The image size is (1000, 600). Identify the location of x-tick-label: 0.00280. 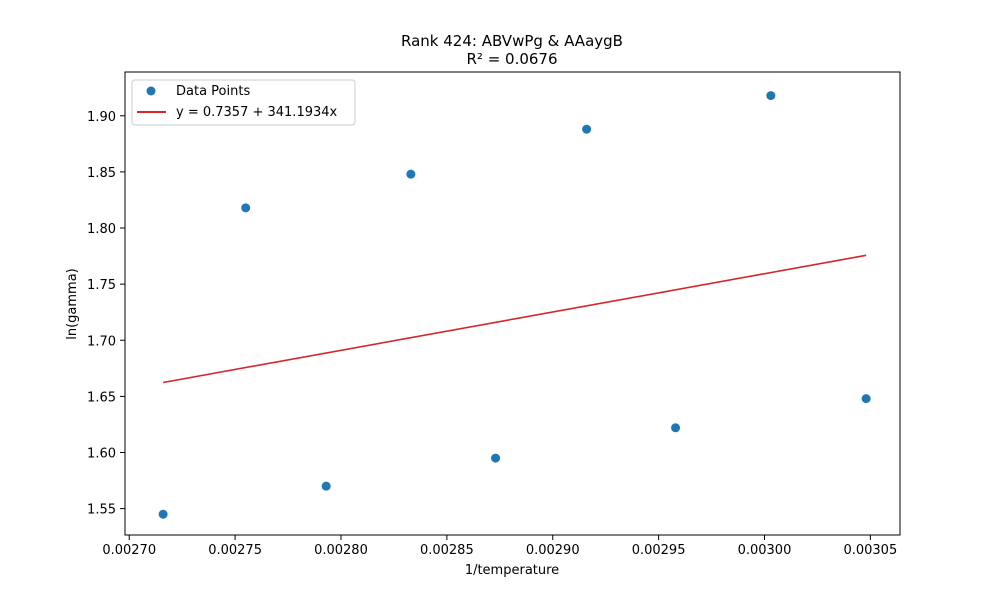
(341, 550).